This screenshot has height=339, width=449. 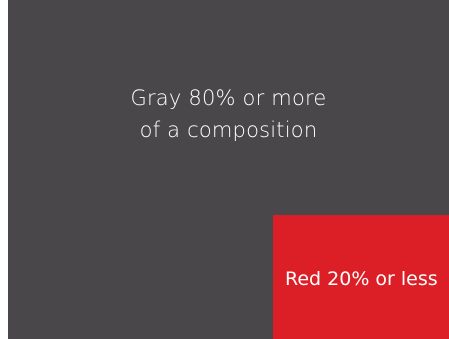 I want to click on red-area: Red 20% or less, so click(x=361, y=277).